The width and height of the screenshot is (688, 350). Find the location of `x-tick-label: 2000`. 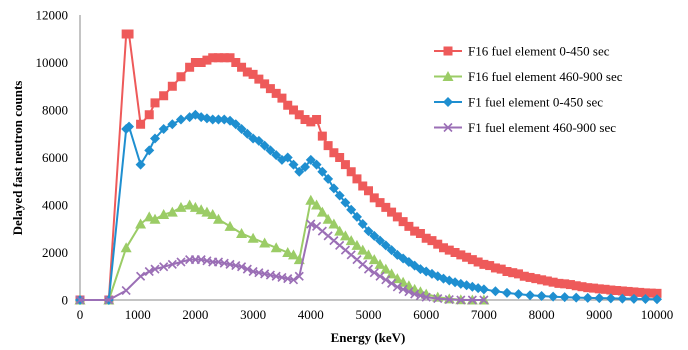

x-tick-label: 2000 is located at coordinates (195, 314).